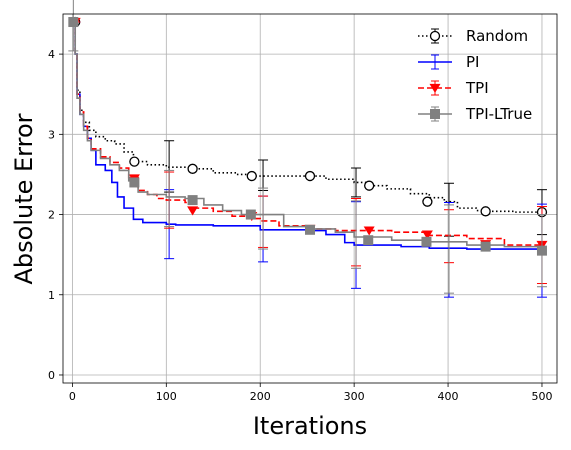 This screenshot has width=571, height=450. What do you see at coordinates (497, 36) in the screenshot?
I see `legend-label: Random` at bounding box center [497, 36].